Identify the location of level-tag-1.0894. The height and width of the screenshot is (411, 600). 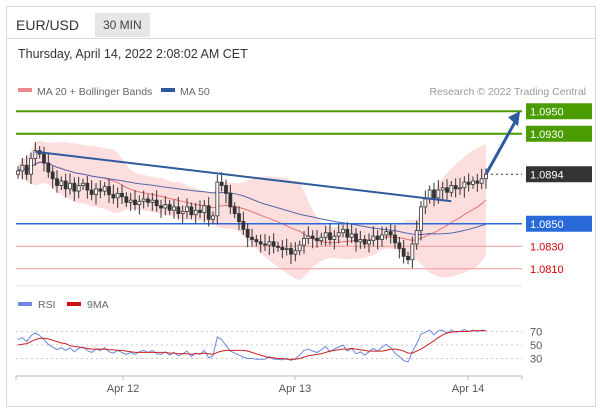
(559, 174).